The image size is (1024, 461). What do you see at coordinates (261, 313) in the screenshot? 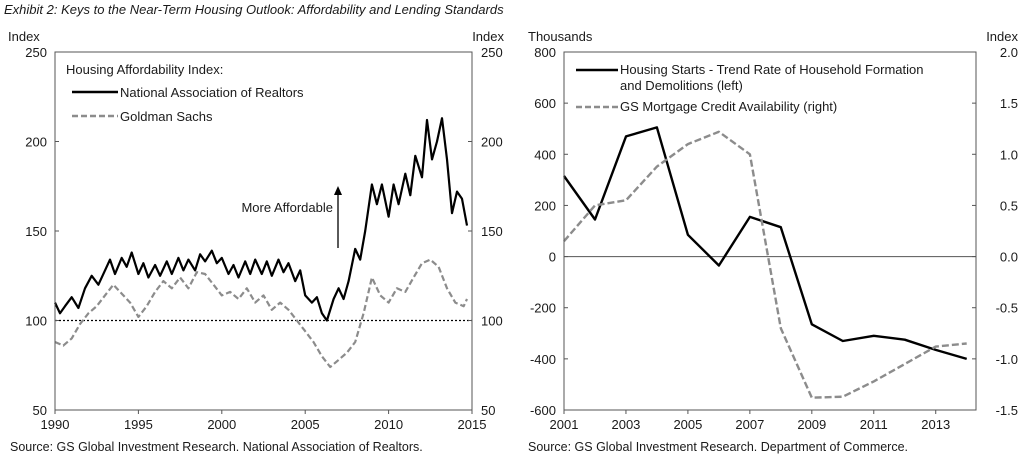
I see `series-line-goldman-sachs` at bounding box center [261, 313].